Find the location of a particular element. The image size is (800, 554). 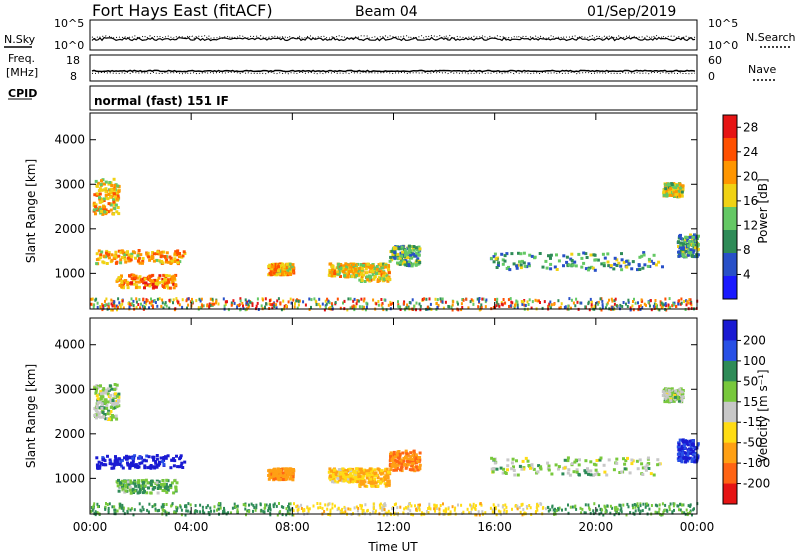

y-tick-label: 2000 is located at coordinates (69, 229).